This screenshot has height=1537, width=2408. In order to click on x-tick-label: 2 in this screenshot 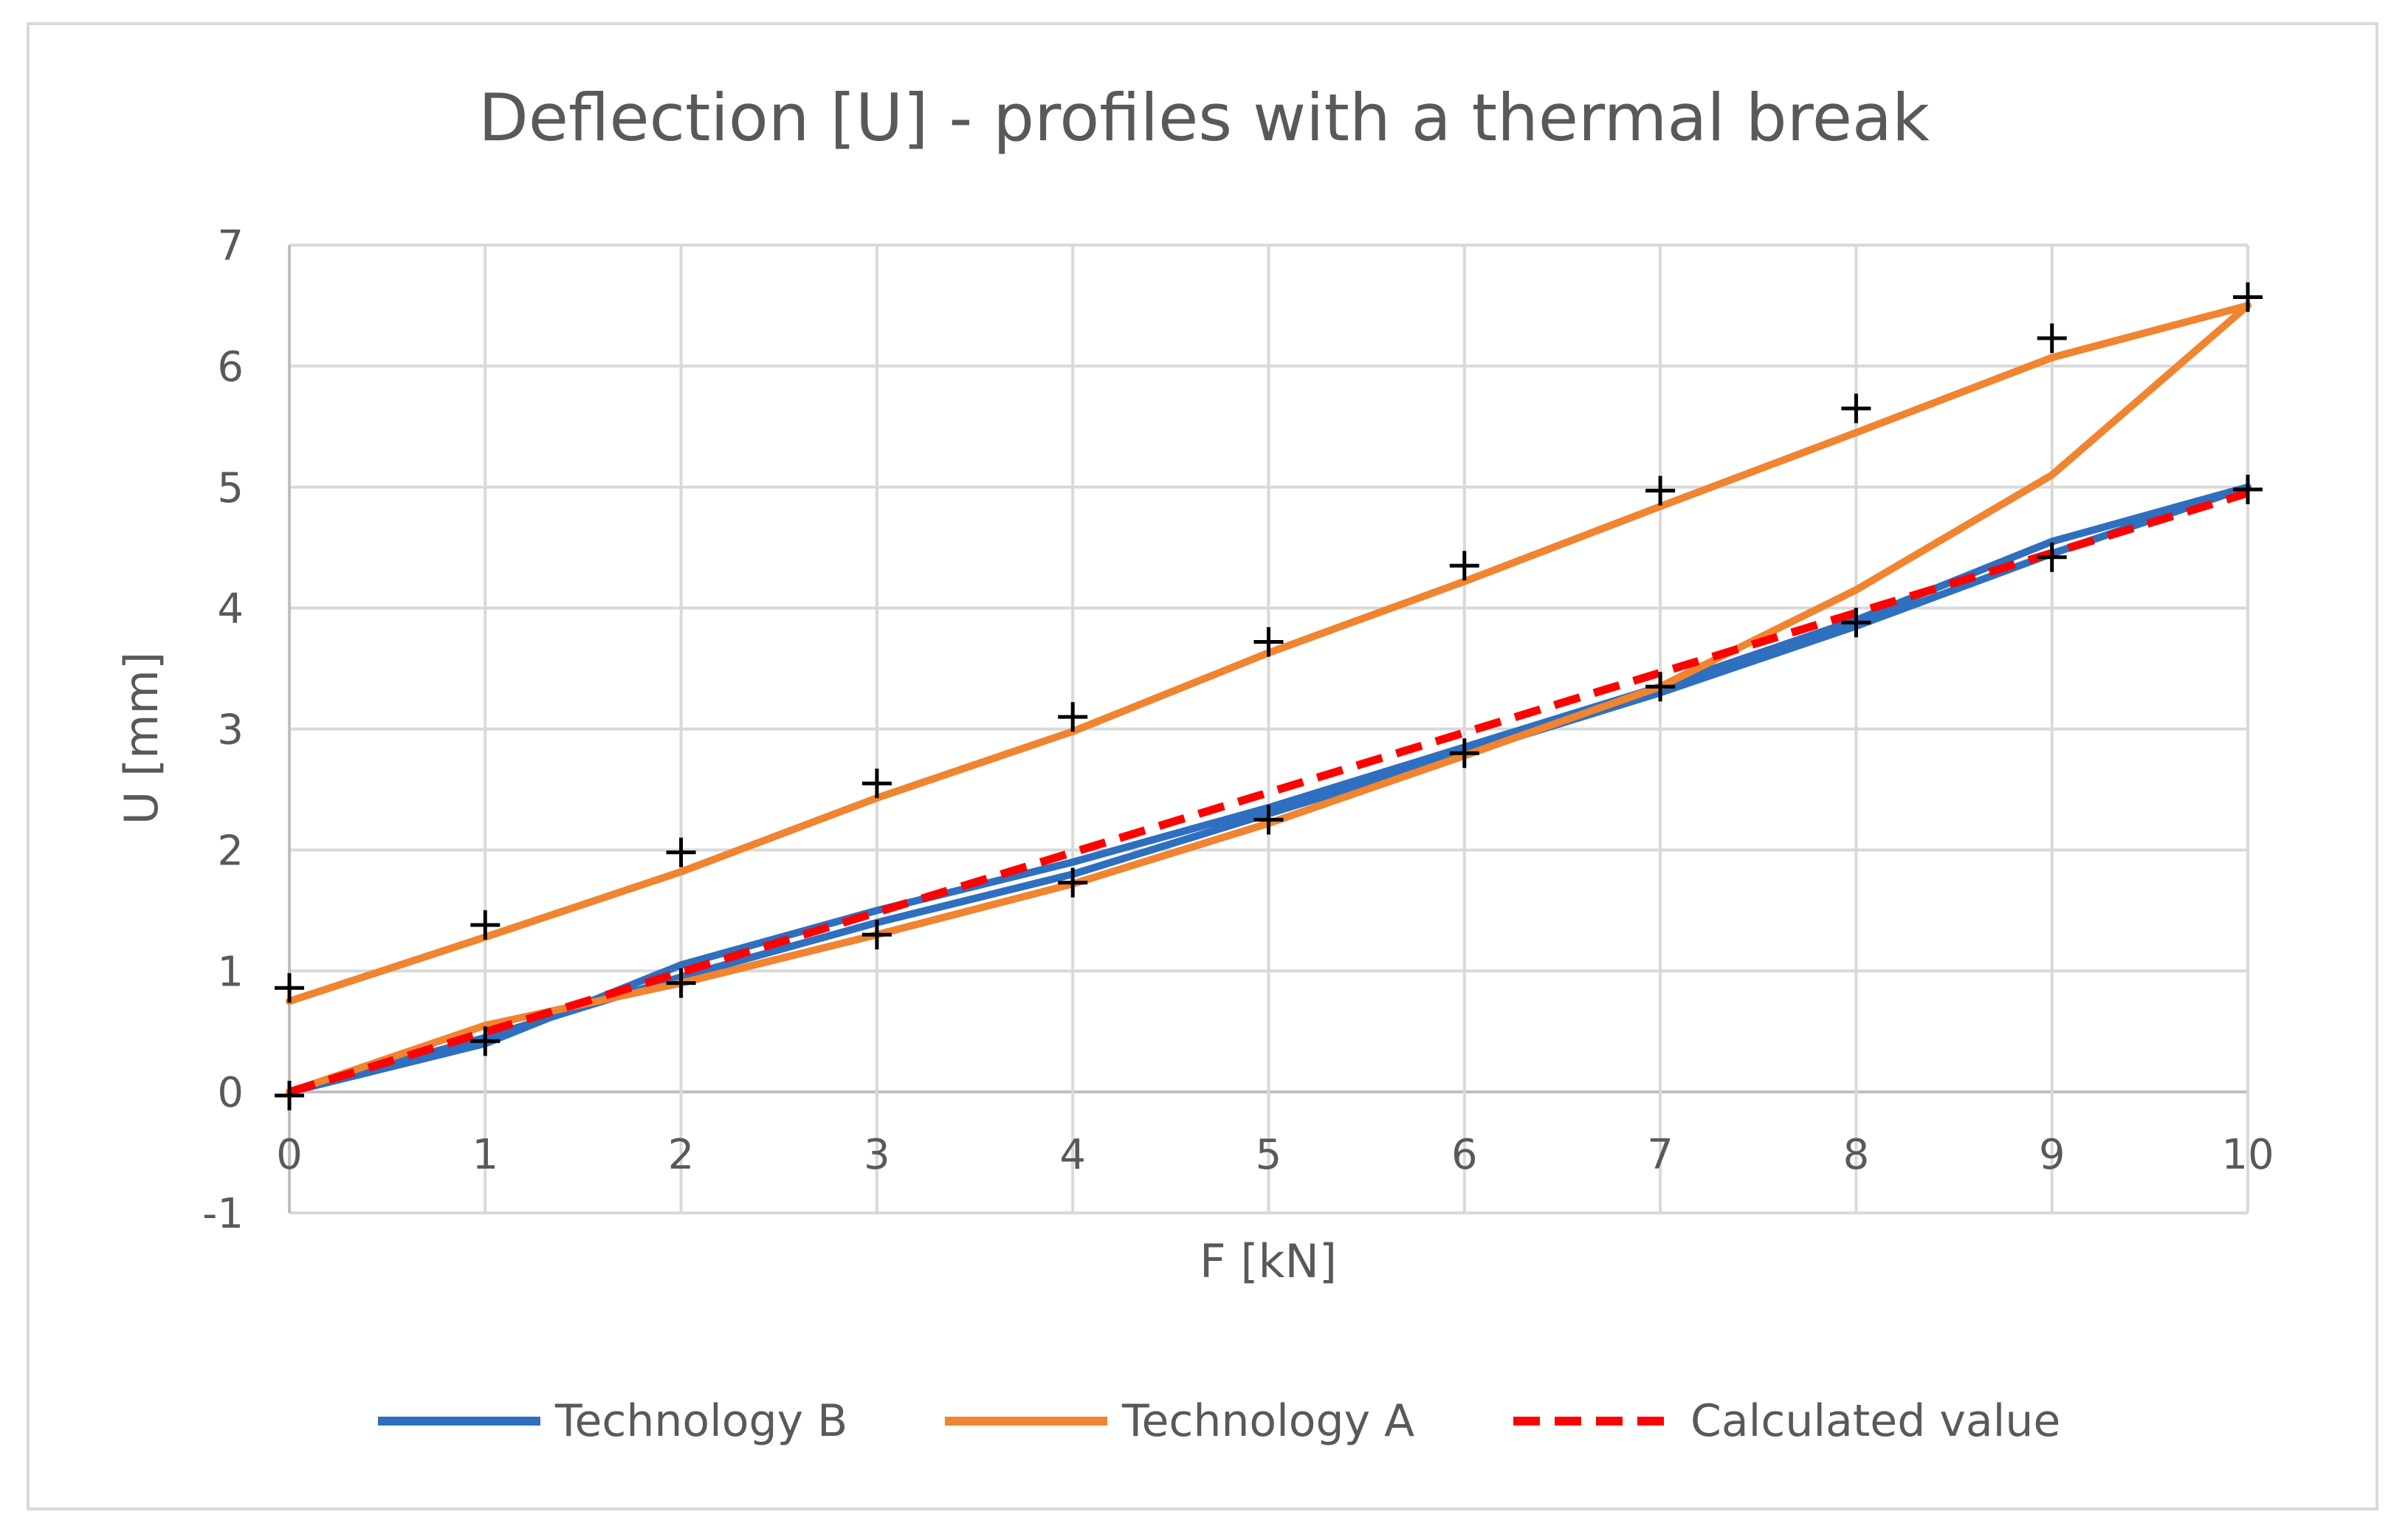, I will do `click(681, 1155)`.